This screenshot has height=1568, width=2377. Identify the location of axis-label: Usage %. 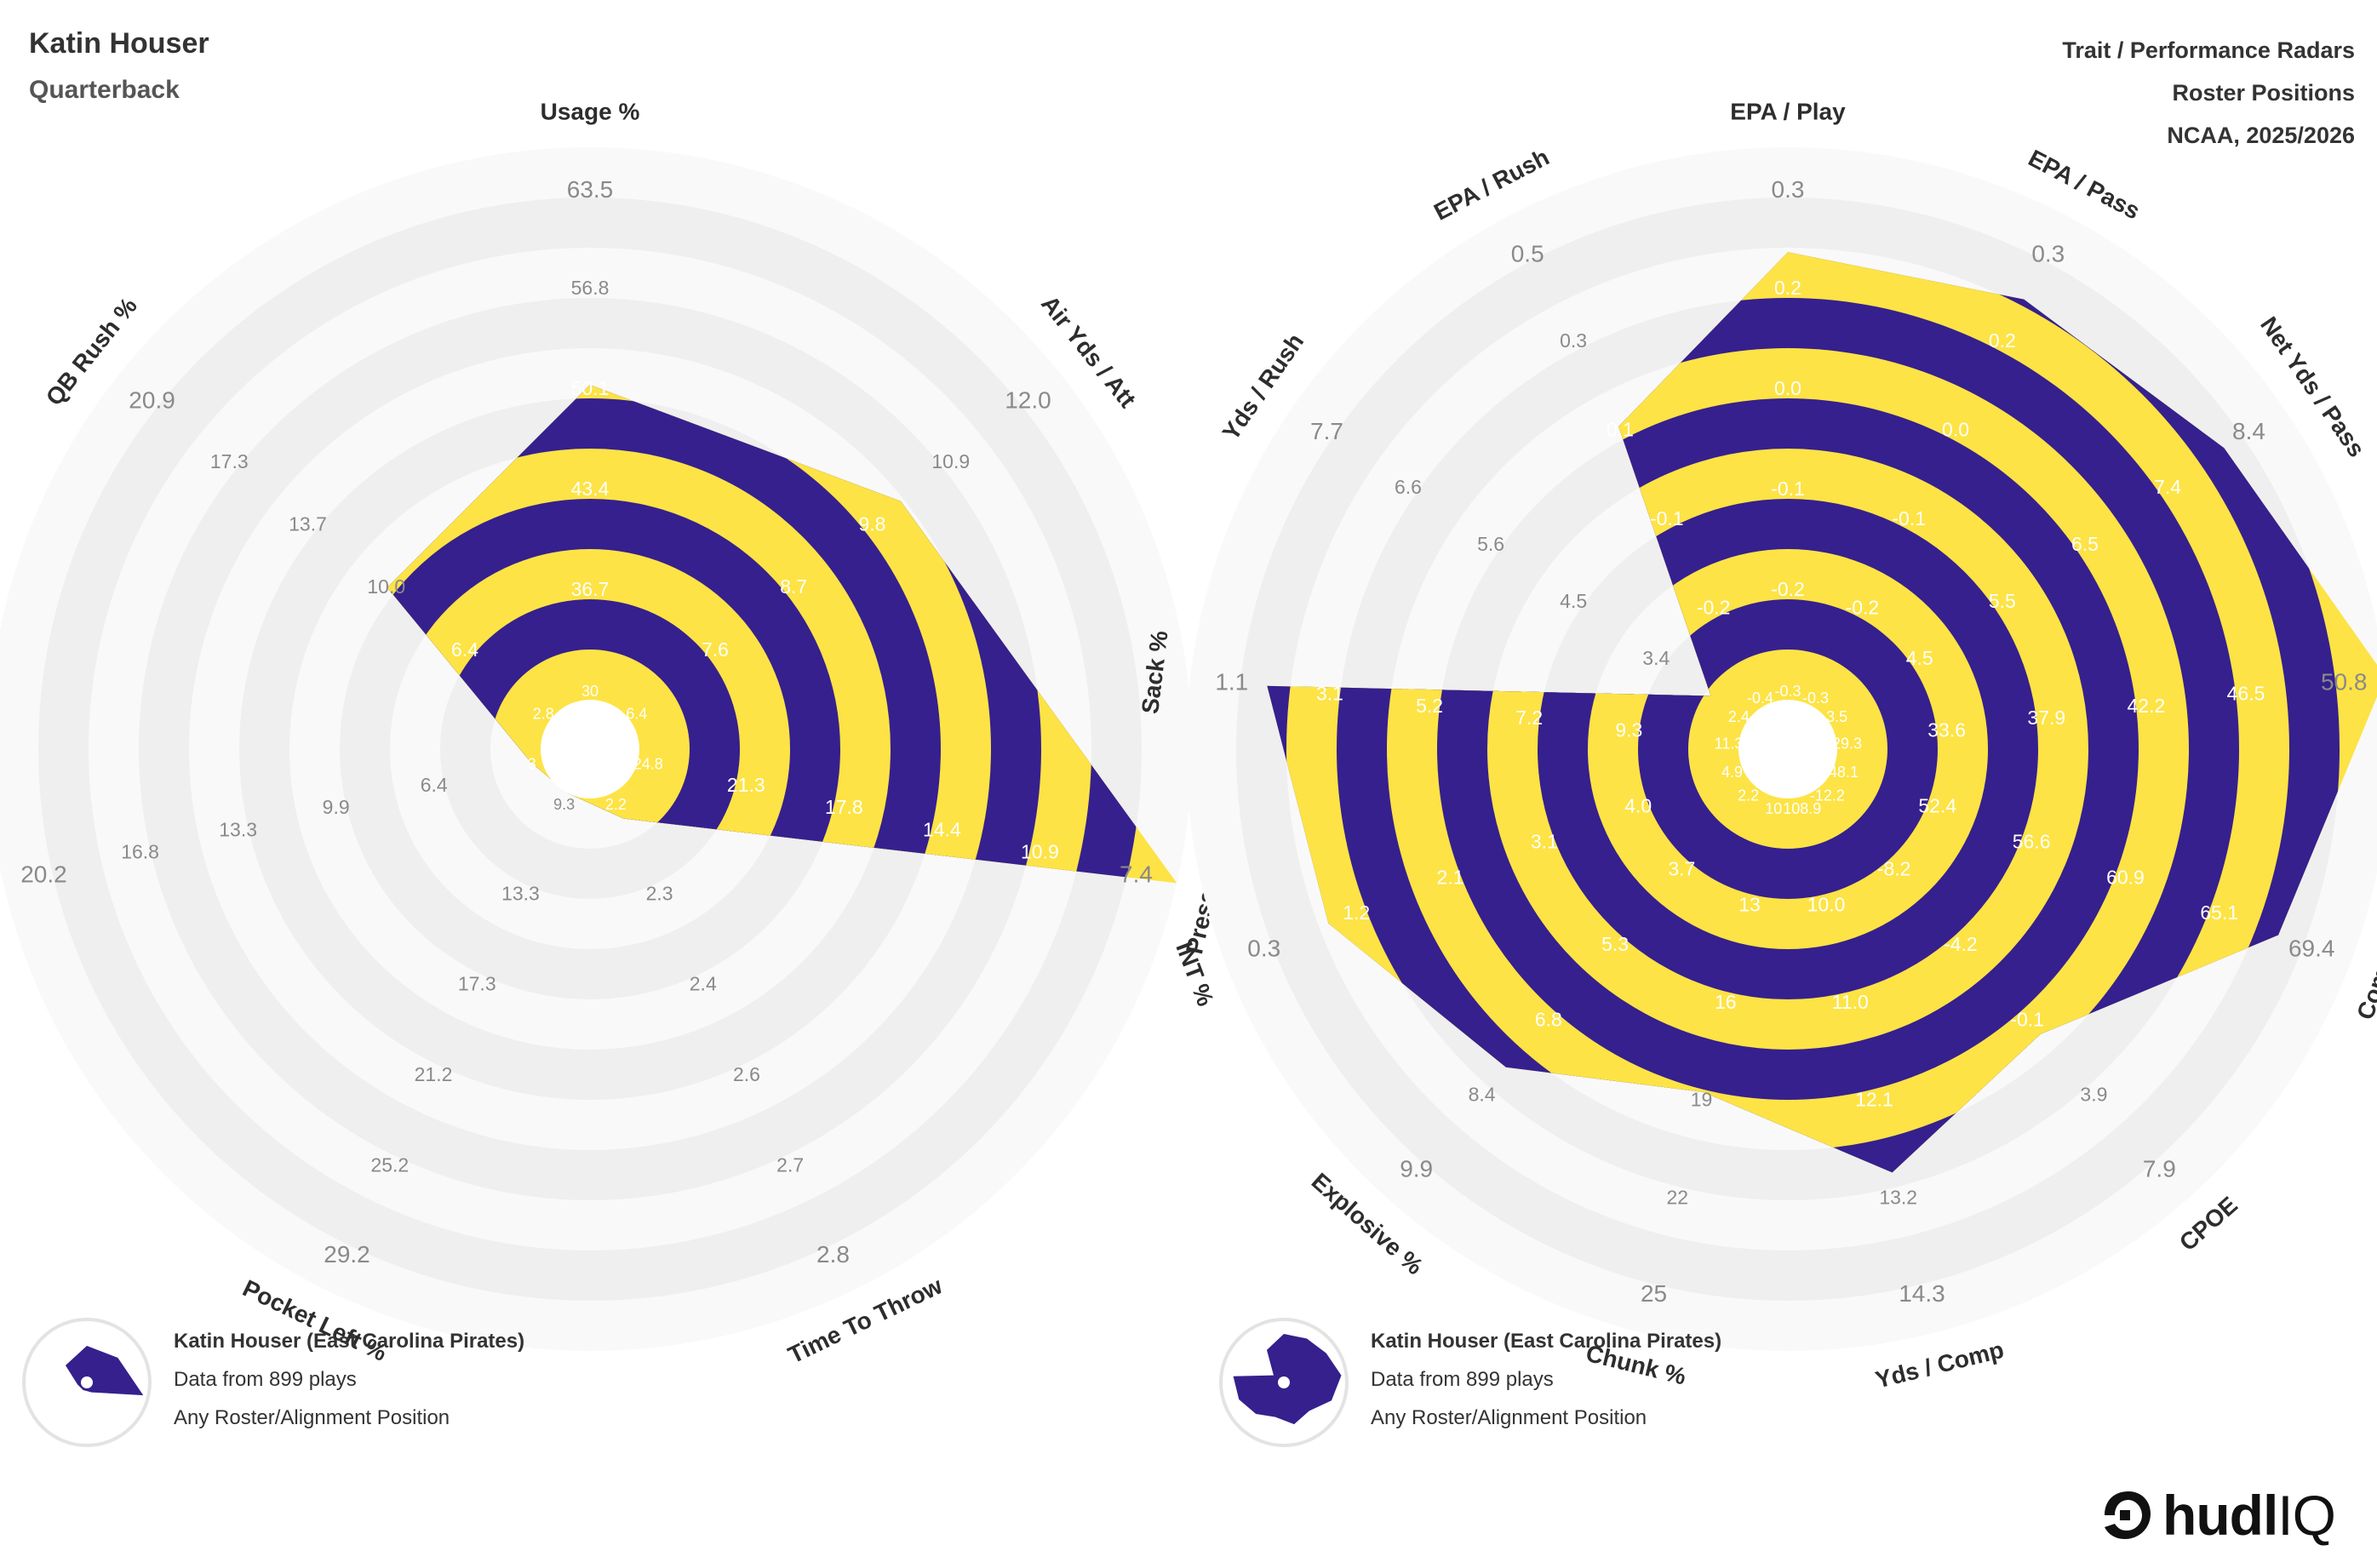
(590, 111).